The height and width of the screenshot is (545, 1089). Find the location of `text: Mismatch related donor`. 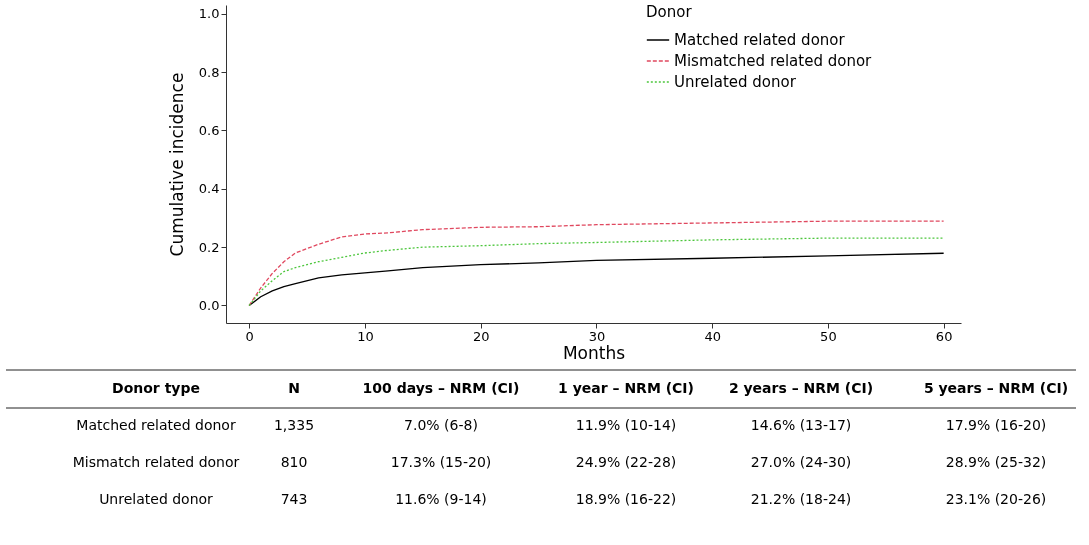

text: Mismatch related donor is located at coordinates (156, 462).